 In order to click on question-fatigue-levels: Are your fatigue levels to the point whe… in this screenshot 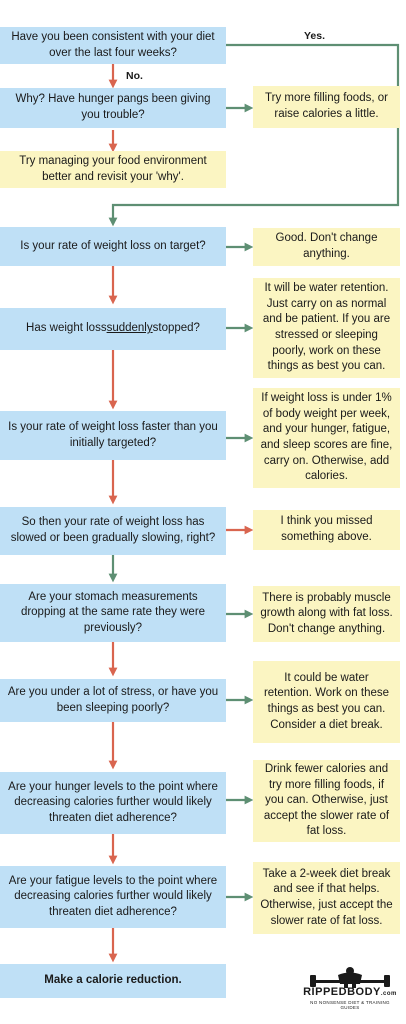, I will do `click(113, 897)`.